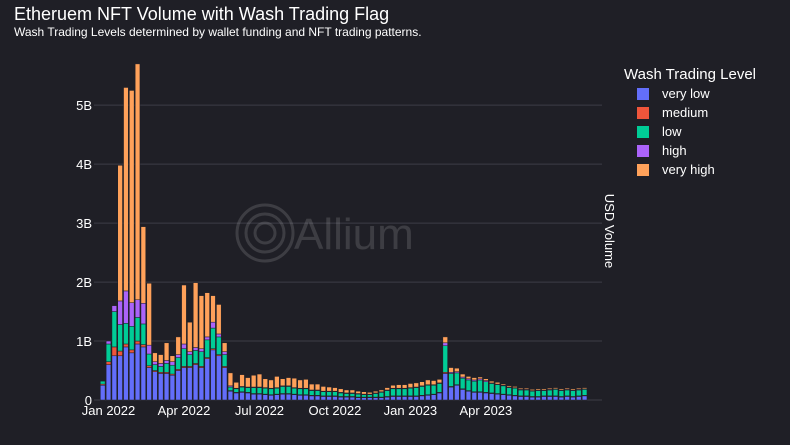 This screenshot has width=790, height=445. Describe the element at coordinates (643, 94) in the screenshot. I see `legend-swatch-very-low` at that location.